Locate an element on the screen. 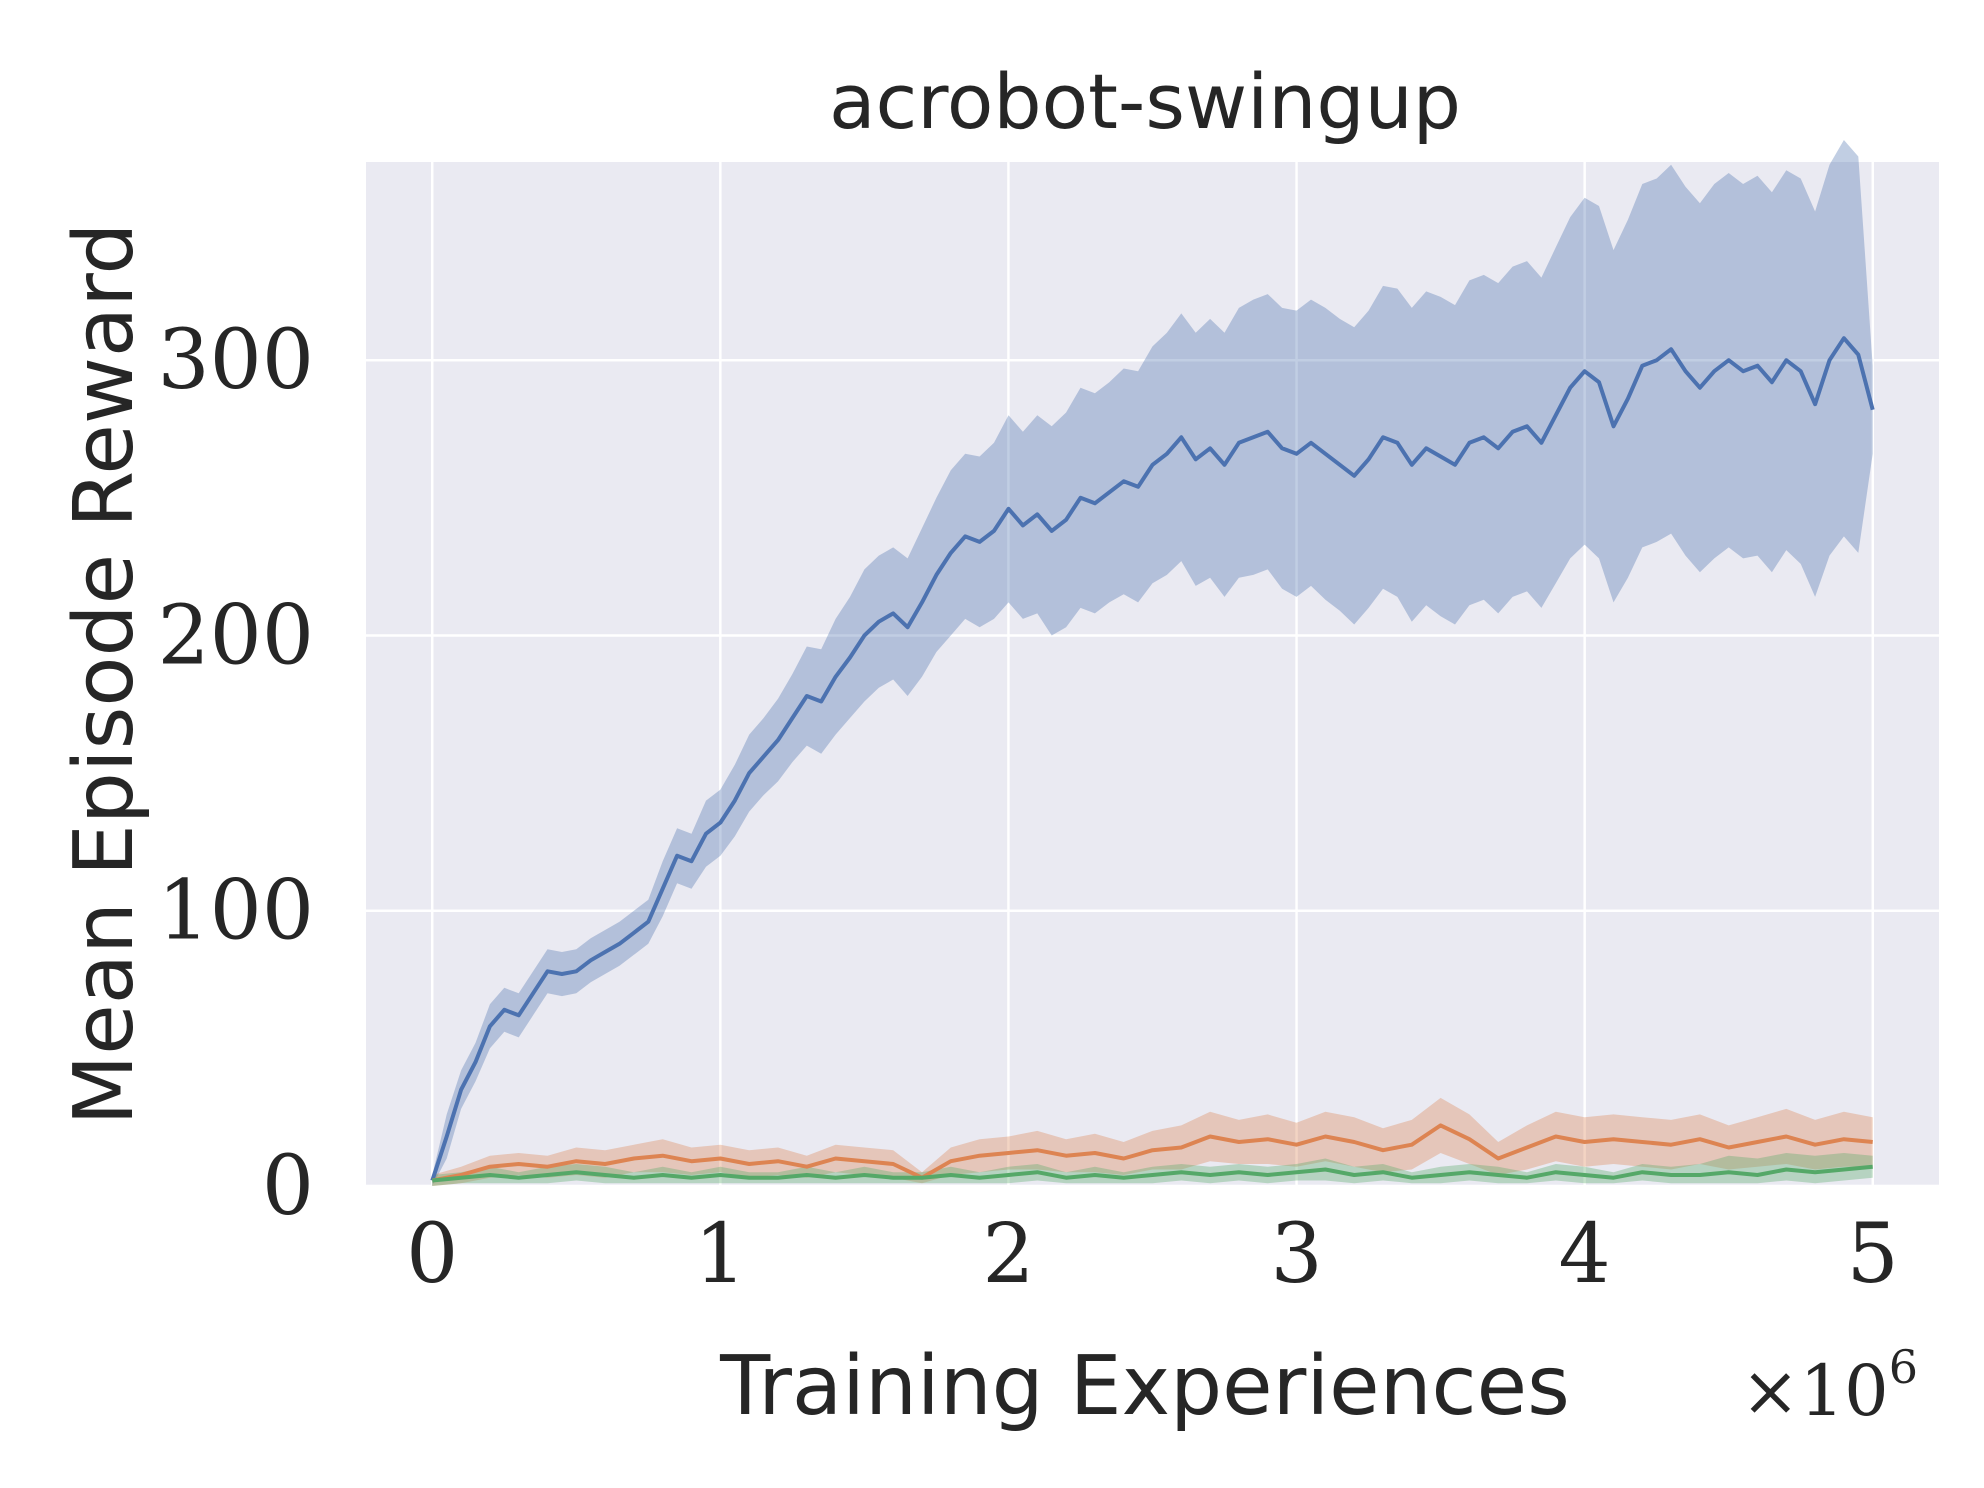 This screenshot has height=1488, width=1984. y-axis-label: Mean Episode Reward is located at coordinates (104, 674).